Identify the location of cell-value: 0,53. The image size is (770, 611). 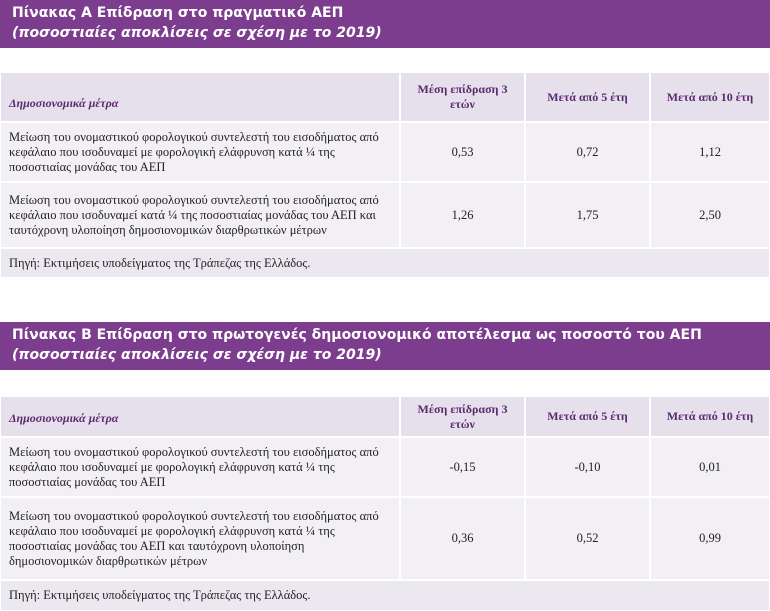
(462, 152).